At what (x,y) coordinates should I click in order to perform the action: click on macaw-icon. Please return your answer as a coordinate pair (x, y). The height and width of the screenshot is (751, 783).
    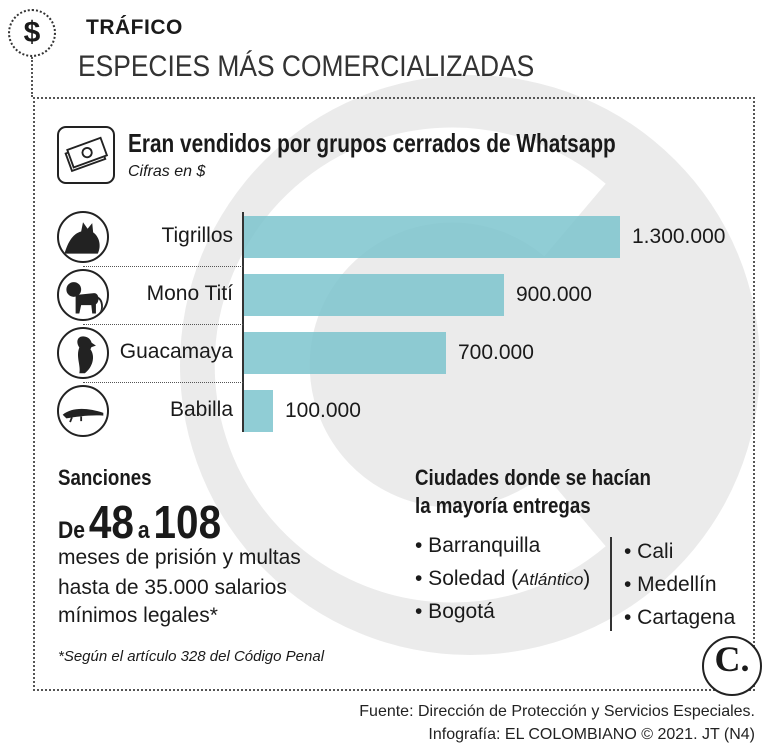
    Looking at the image, I should click on (83, 353).